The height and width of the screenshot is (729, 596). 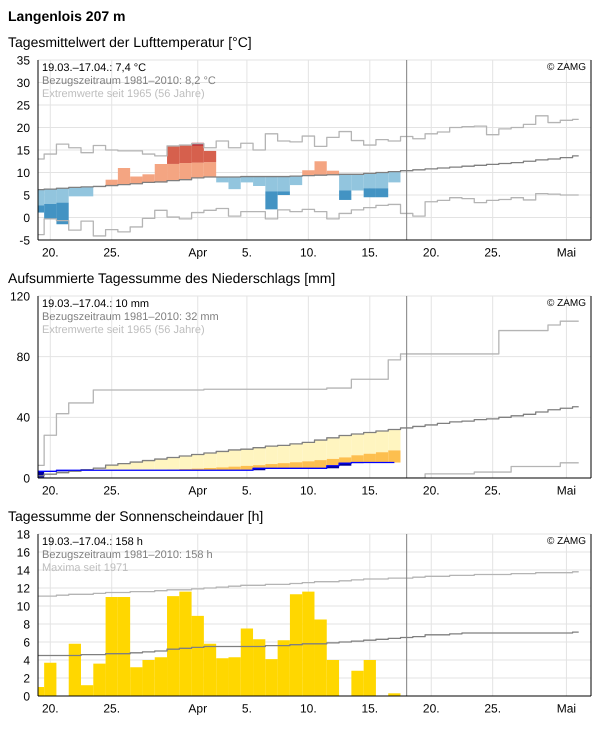 What do you see at coordinates (23, 552) in the screenshot?
I see `y-tick-label: 16` at bounding box center [23, 552].